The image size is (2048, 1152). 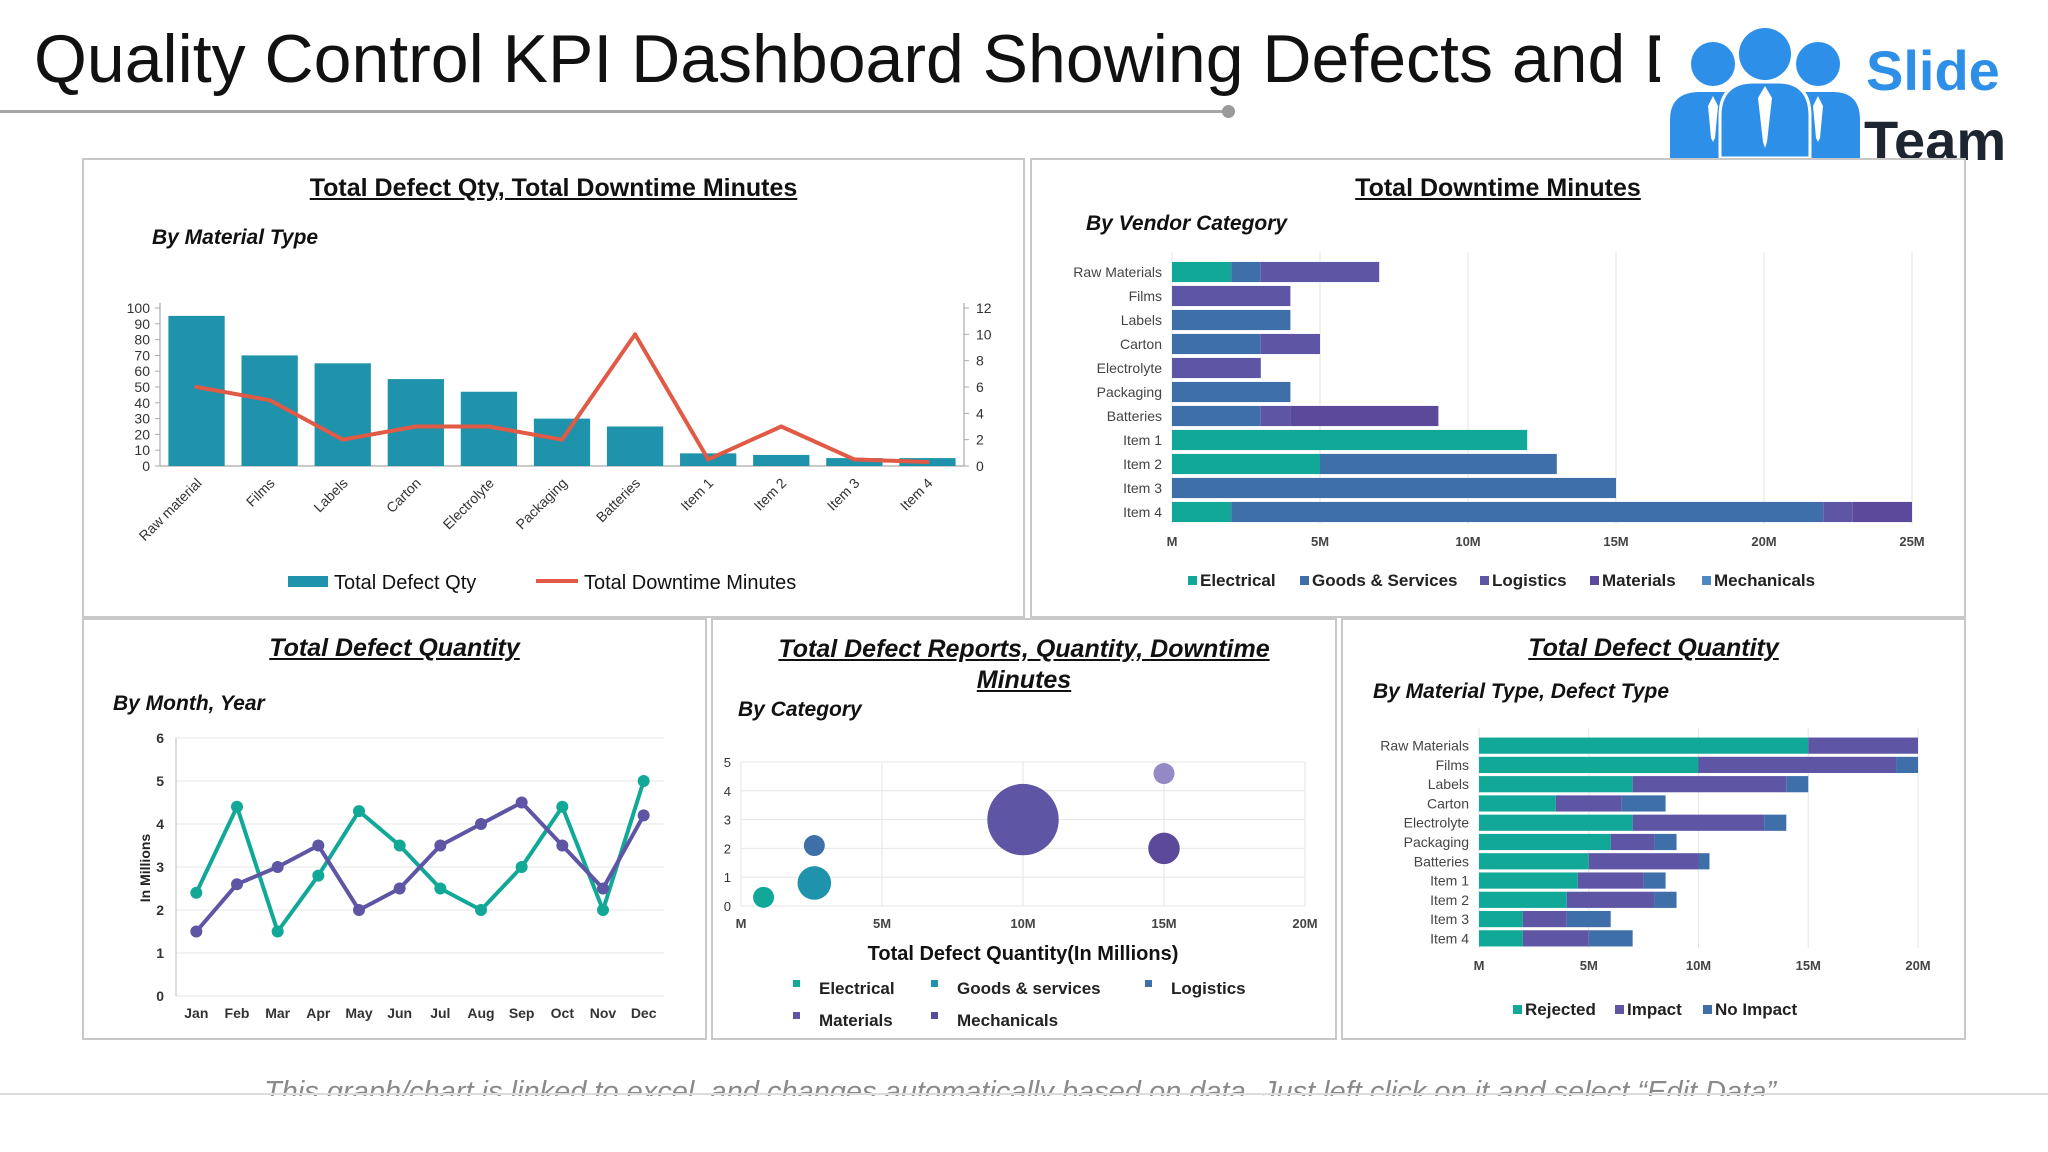 I want to click on line-point-labels, so click(x=342, y=439).